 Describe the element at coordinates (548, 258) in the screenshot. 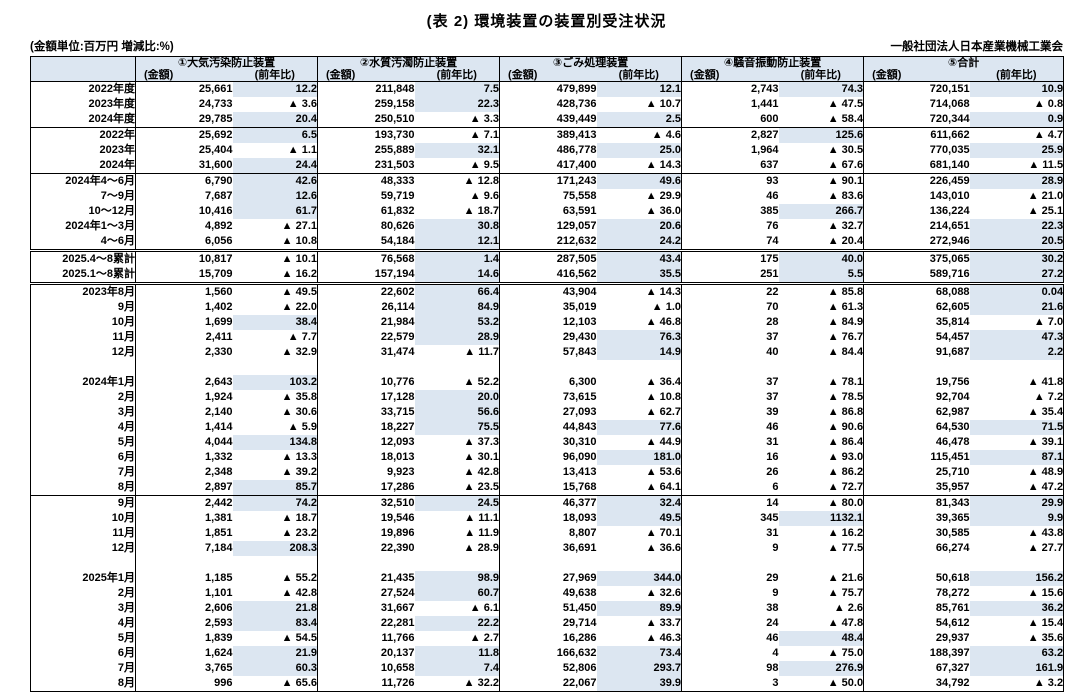

I see `amount-cell: 287,505` at that location.